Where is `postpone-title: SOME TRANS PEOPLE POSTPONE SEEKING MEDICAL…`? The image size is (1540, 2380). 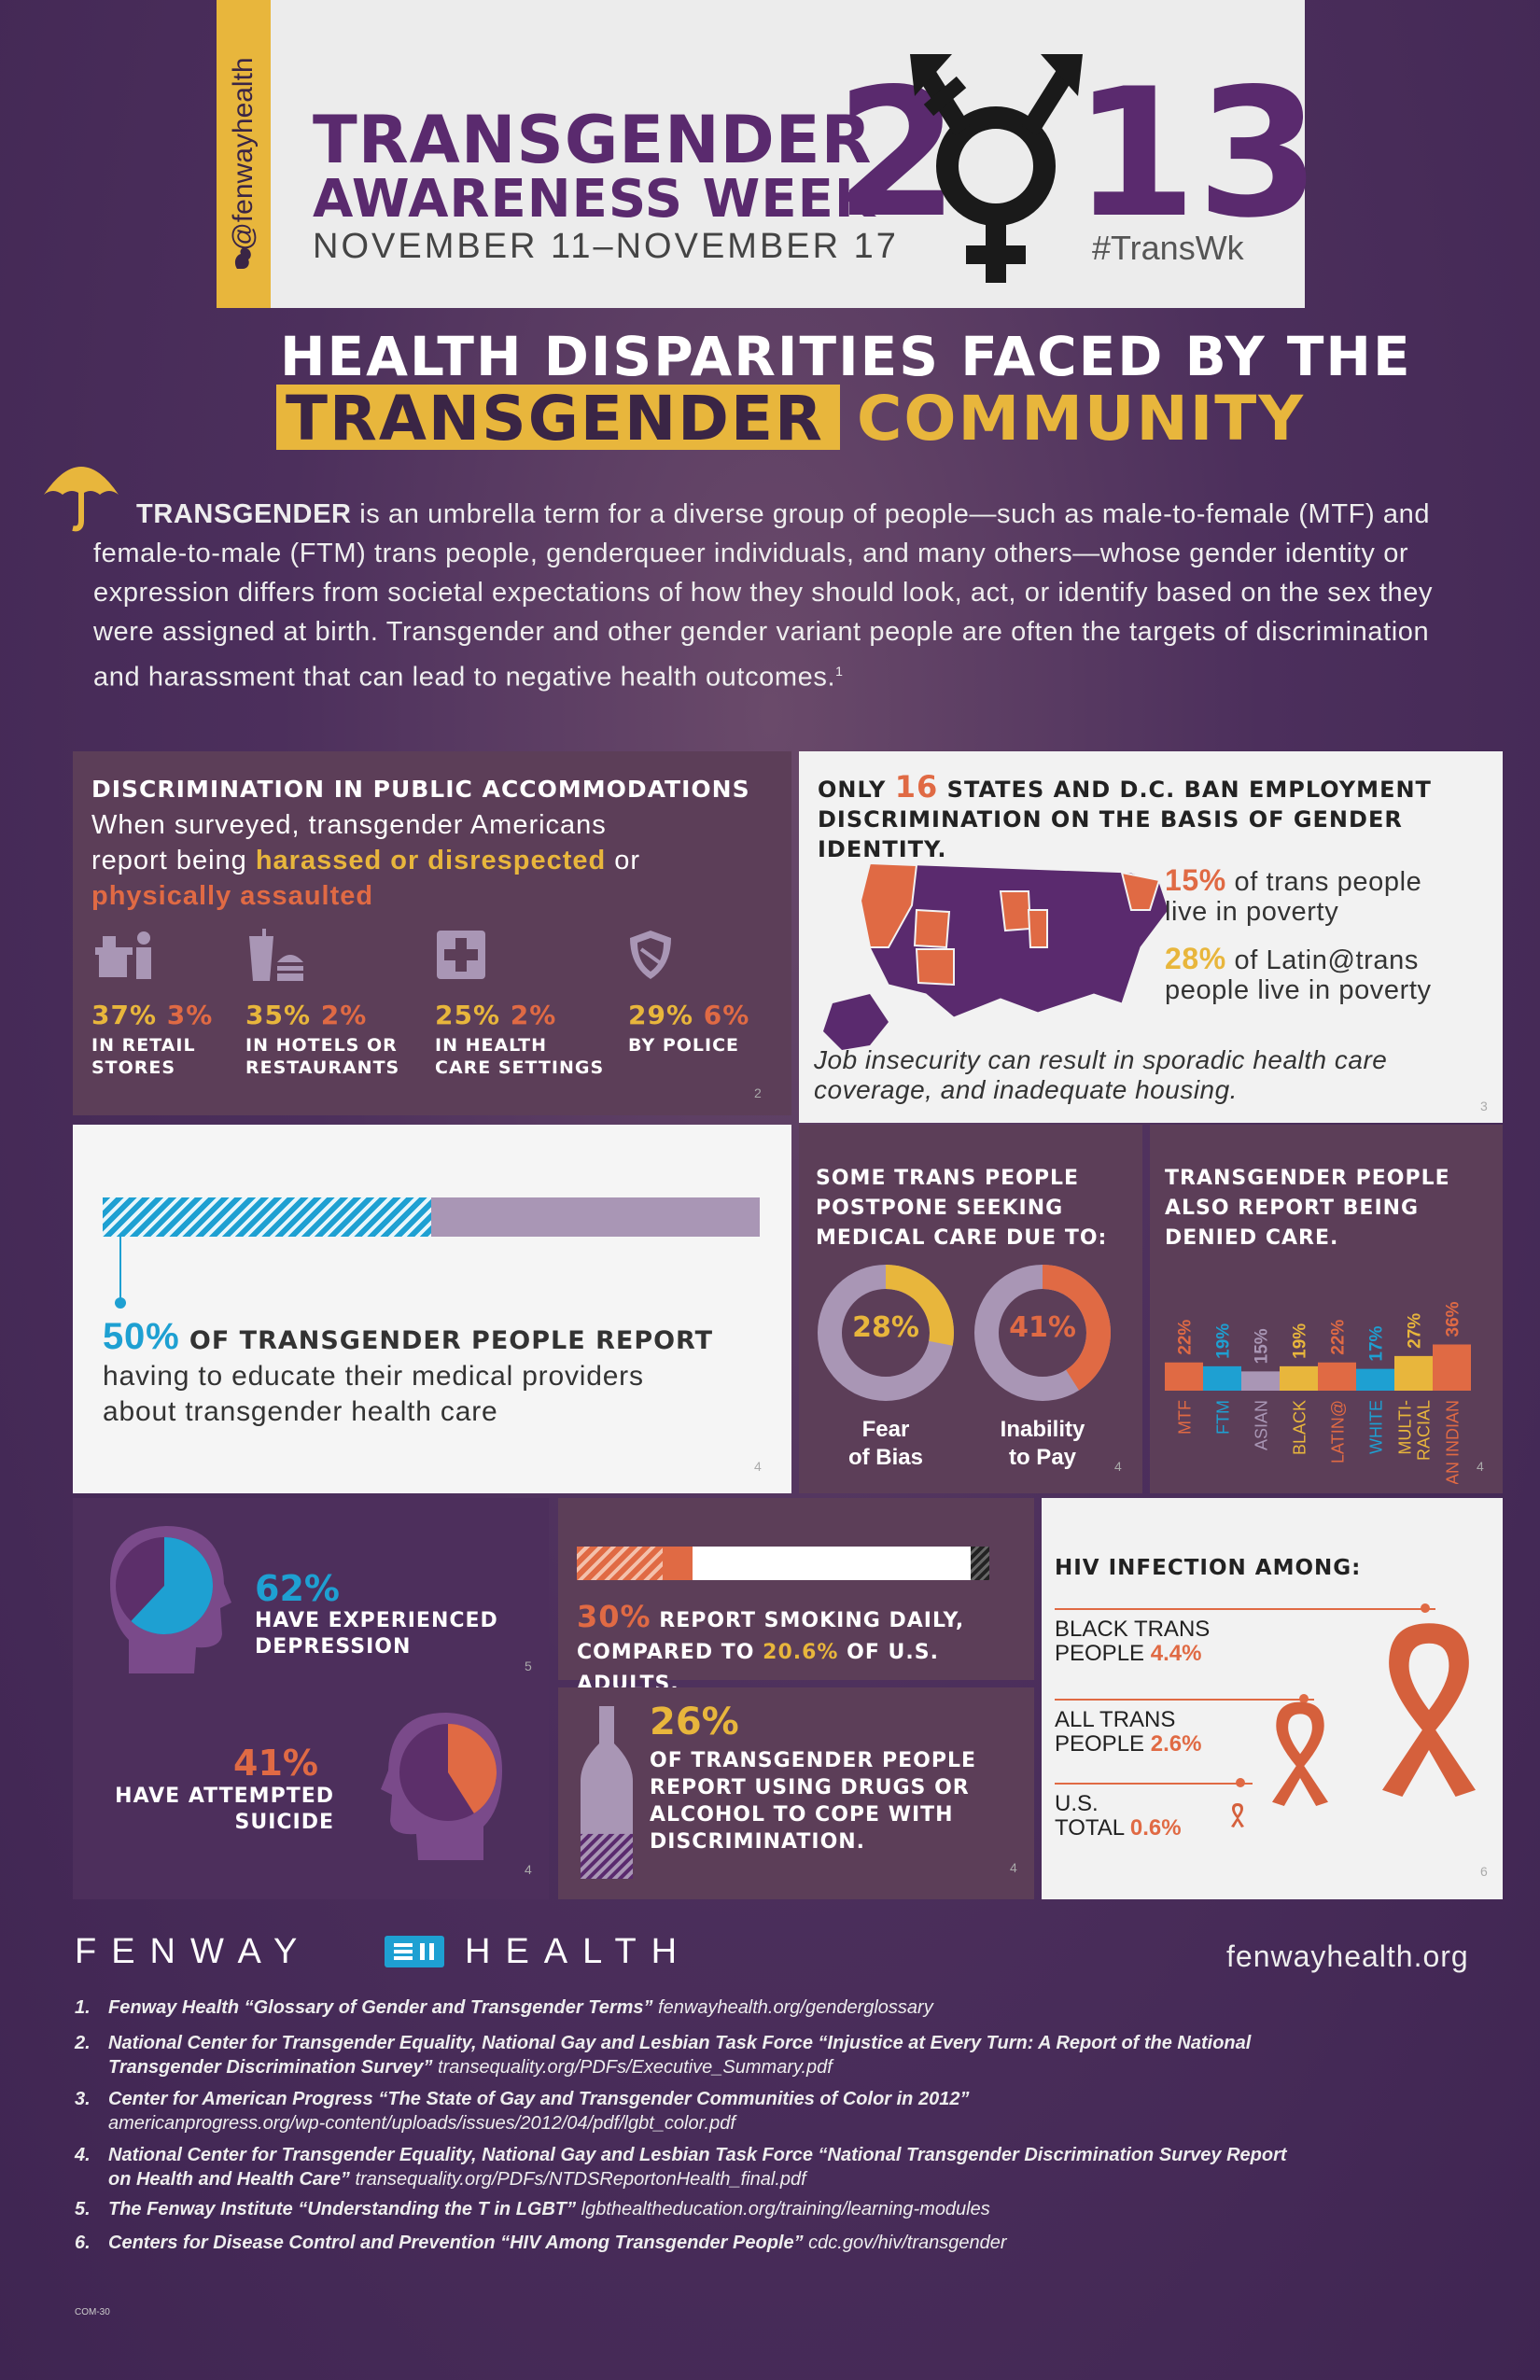 postpone-title: SOME TRANS PEOPLE POSTPONE SEEKING MEDICAL… is located at coordinates (962, 1208).